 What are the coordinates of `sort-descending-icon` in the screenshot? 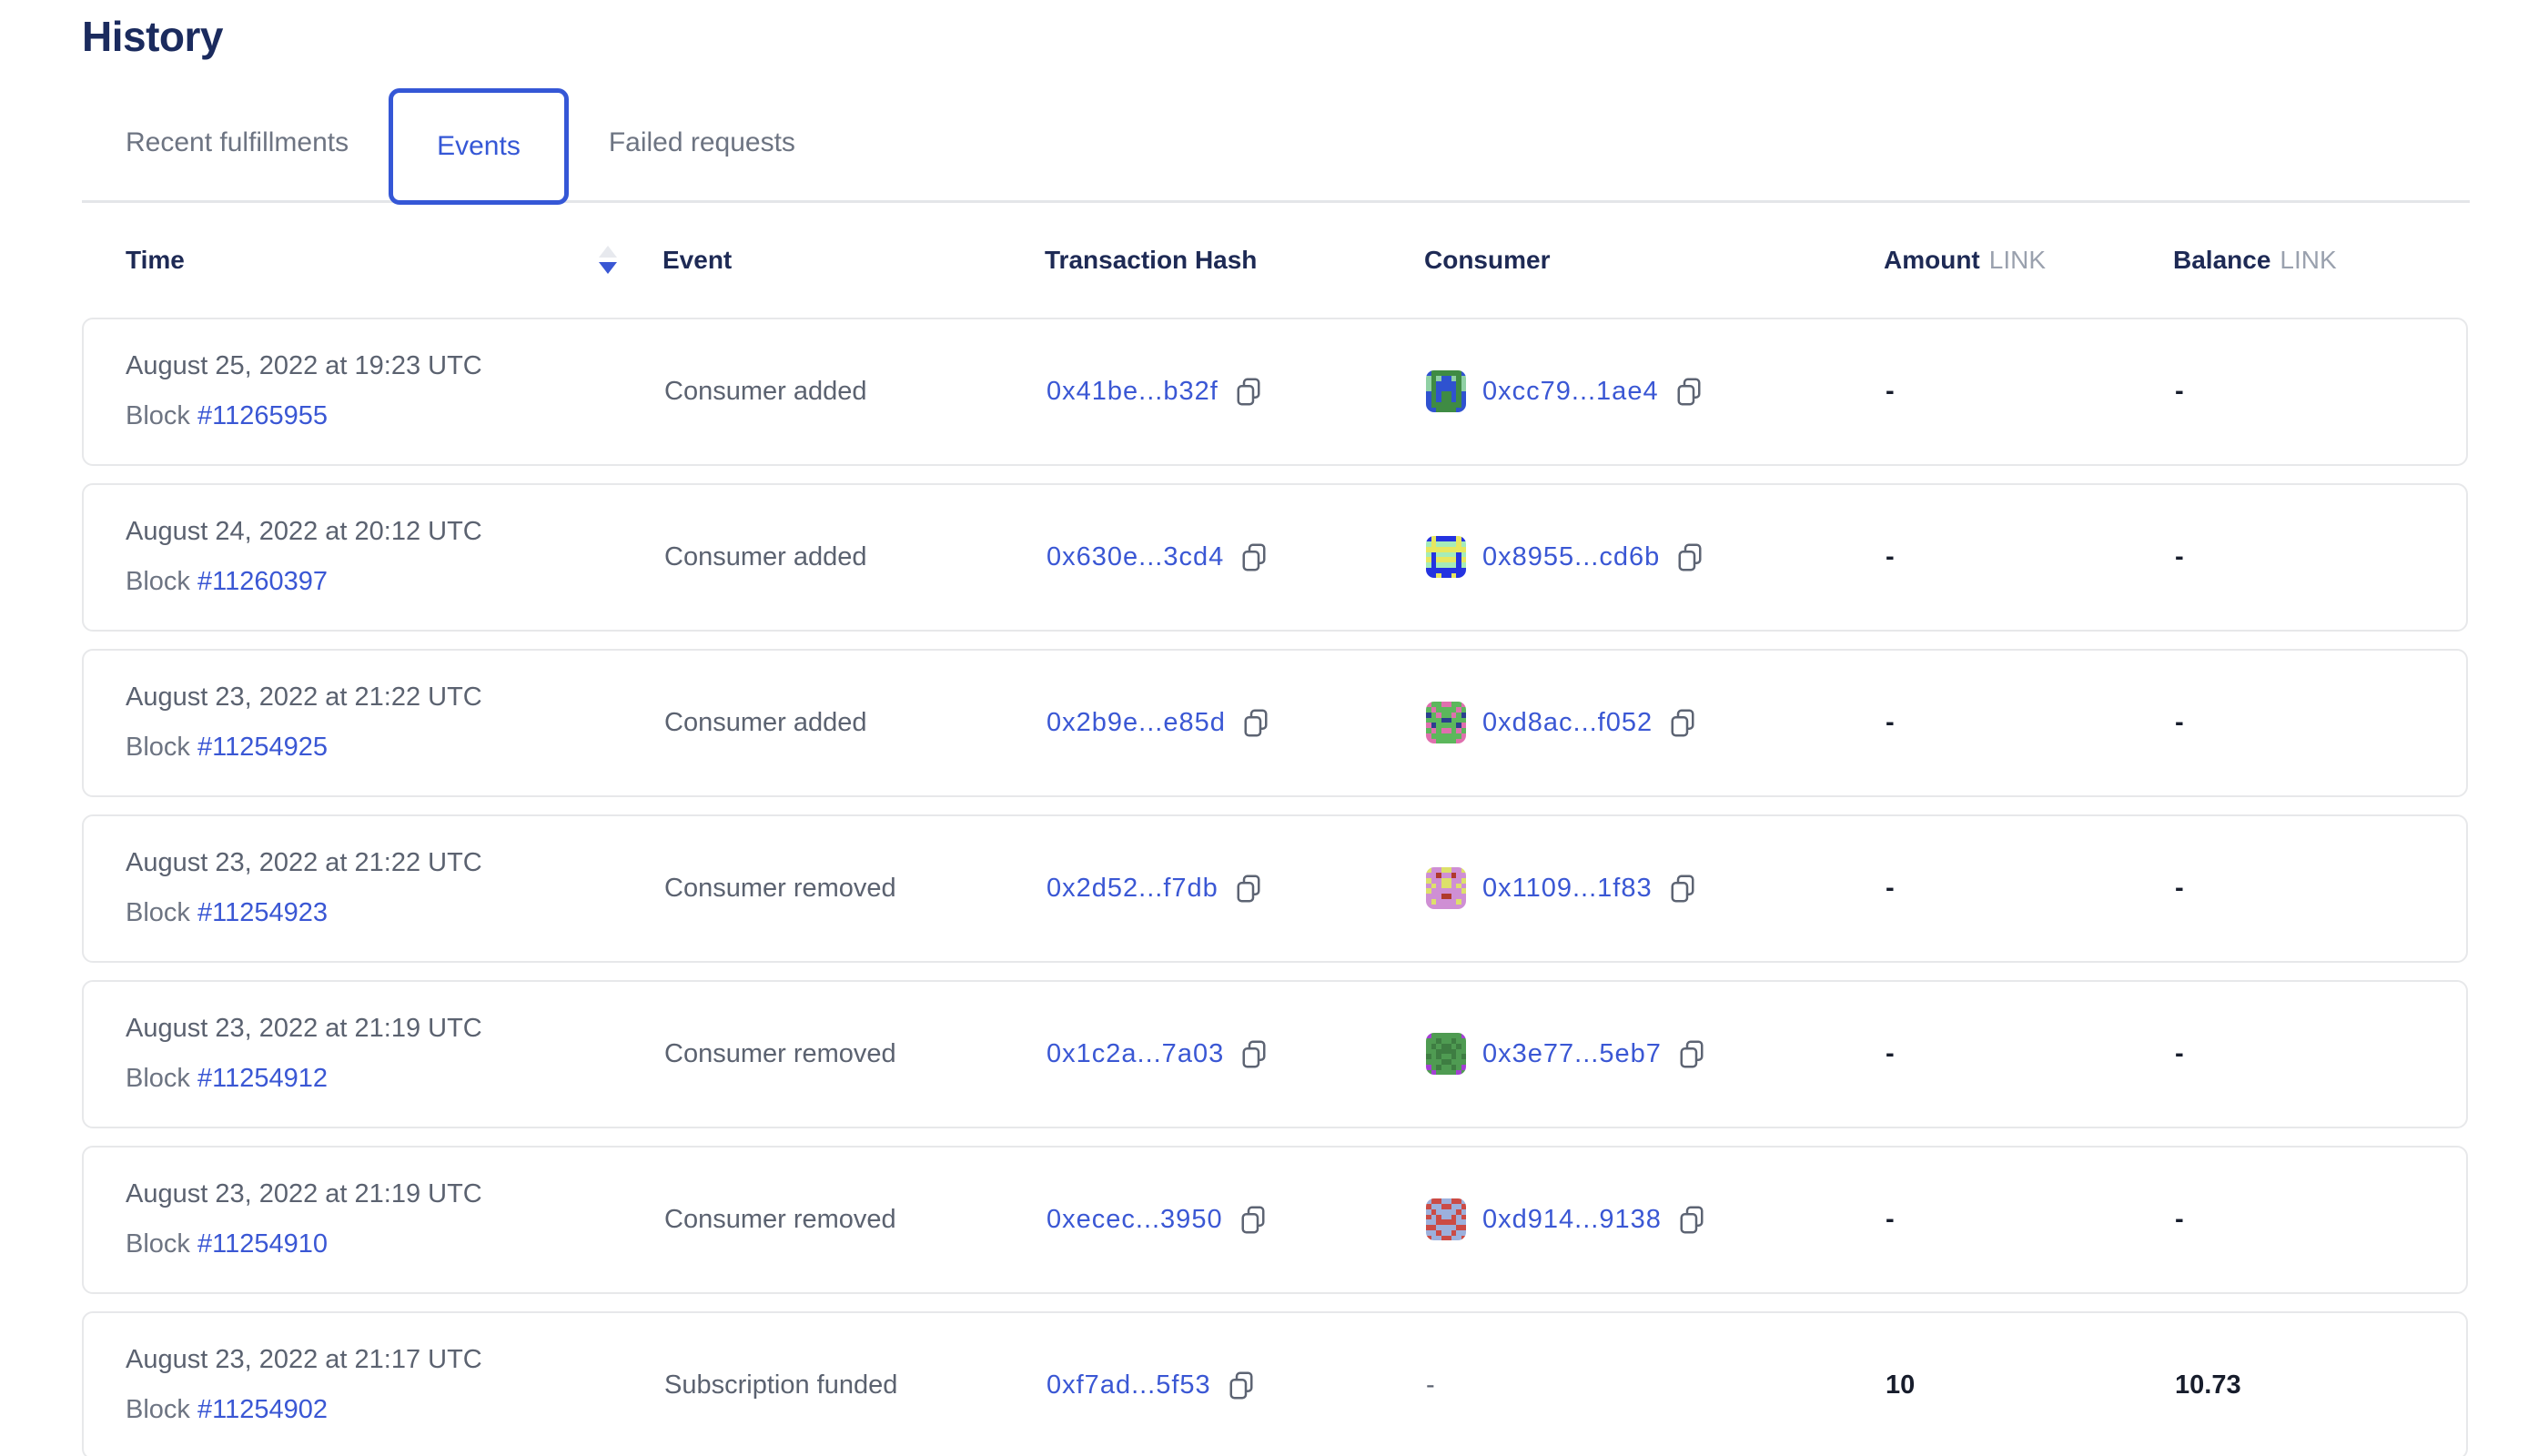 It's located at (608, 261).